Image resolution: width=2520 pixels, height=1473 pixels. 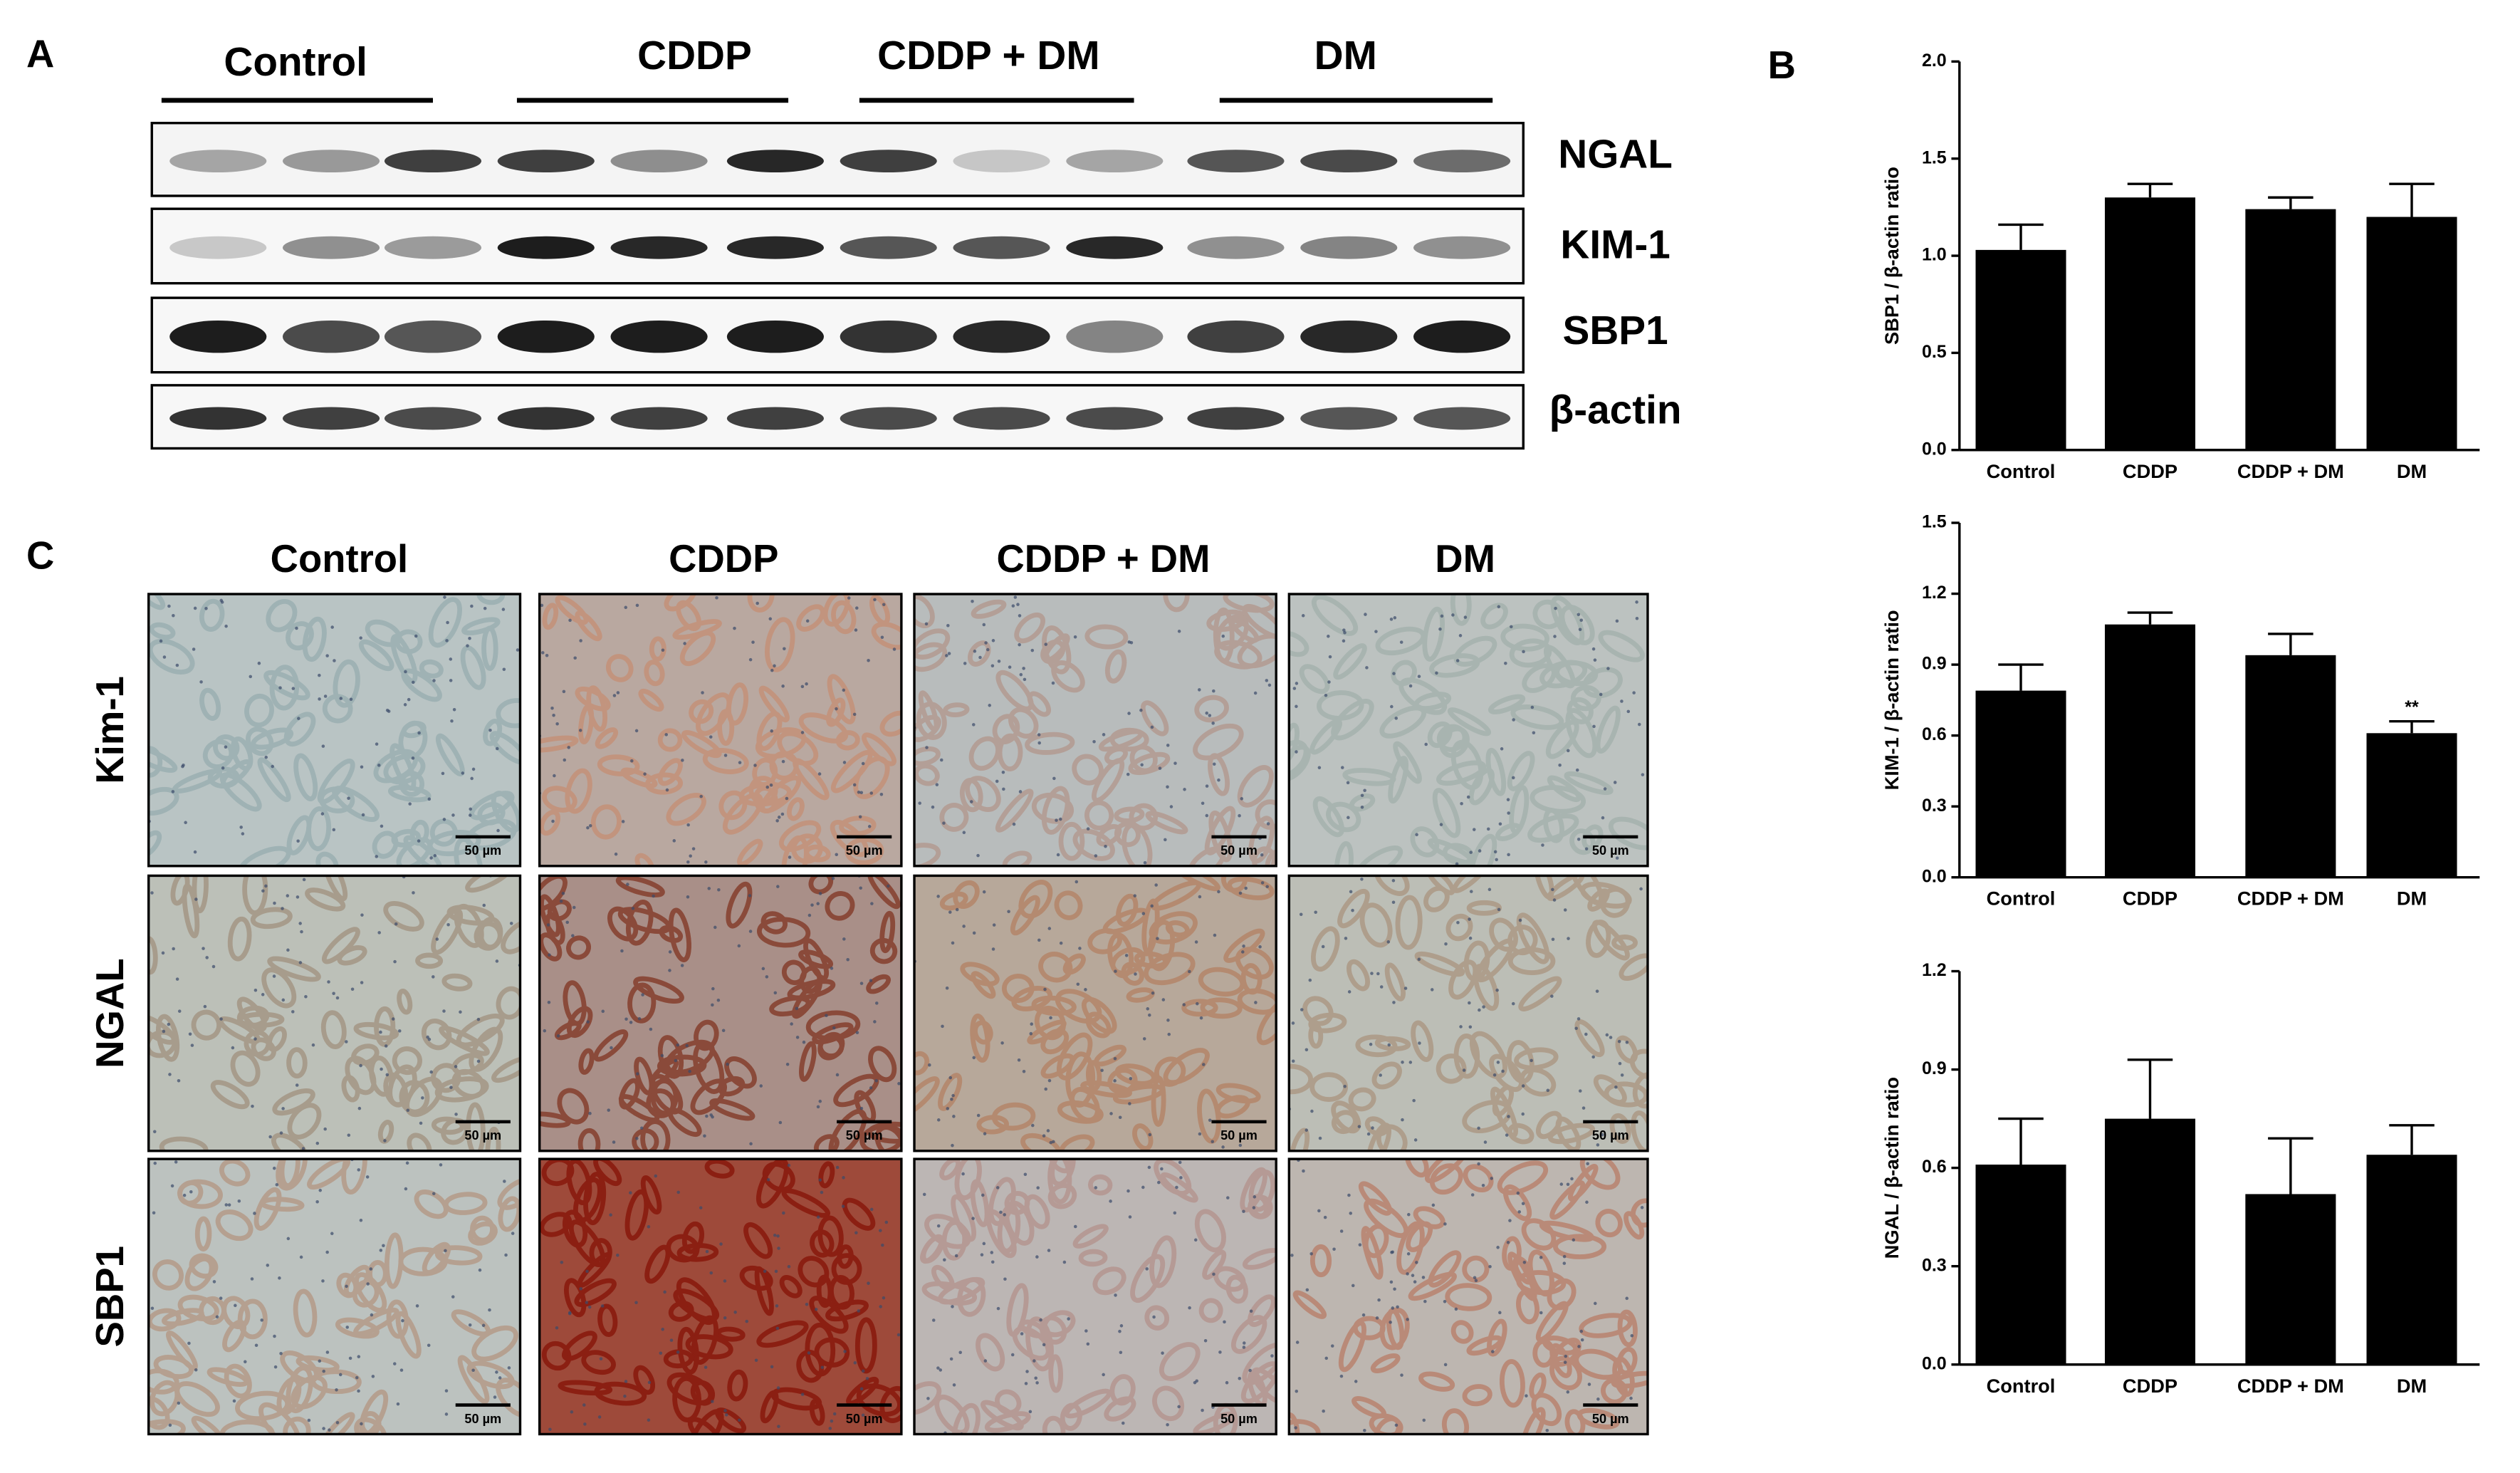 I want to click on ihc-column-label: DM, so click(x=1465, y=559).